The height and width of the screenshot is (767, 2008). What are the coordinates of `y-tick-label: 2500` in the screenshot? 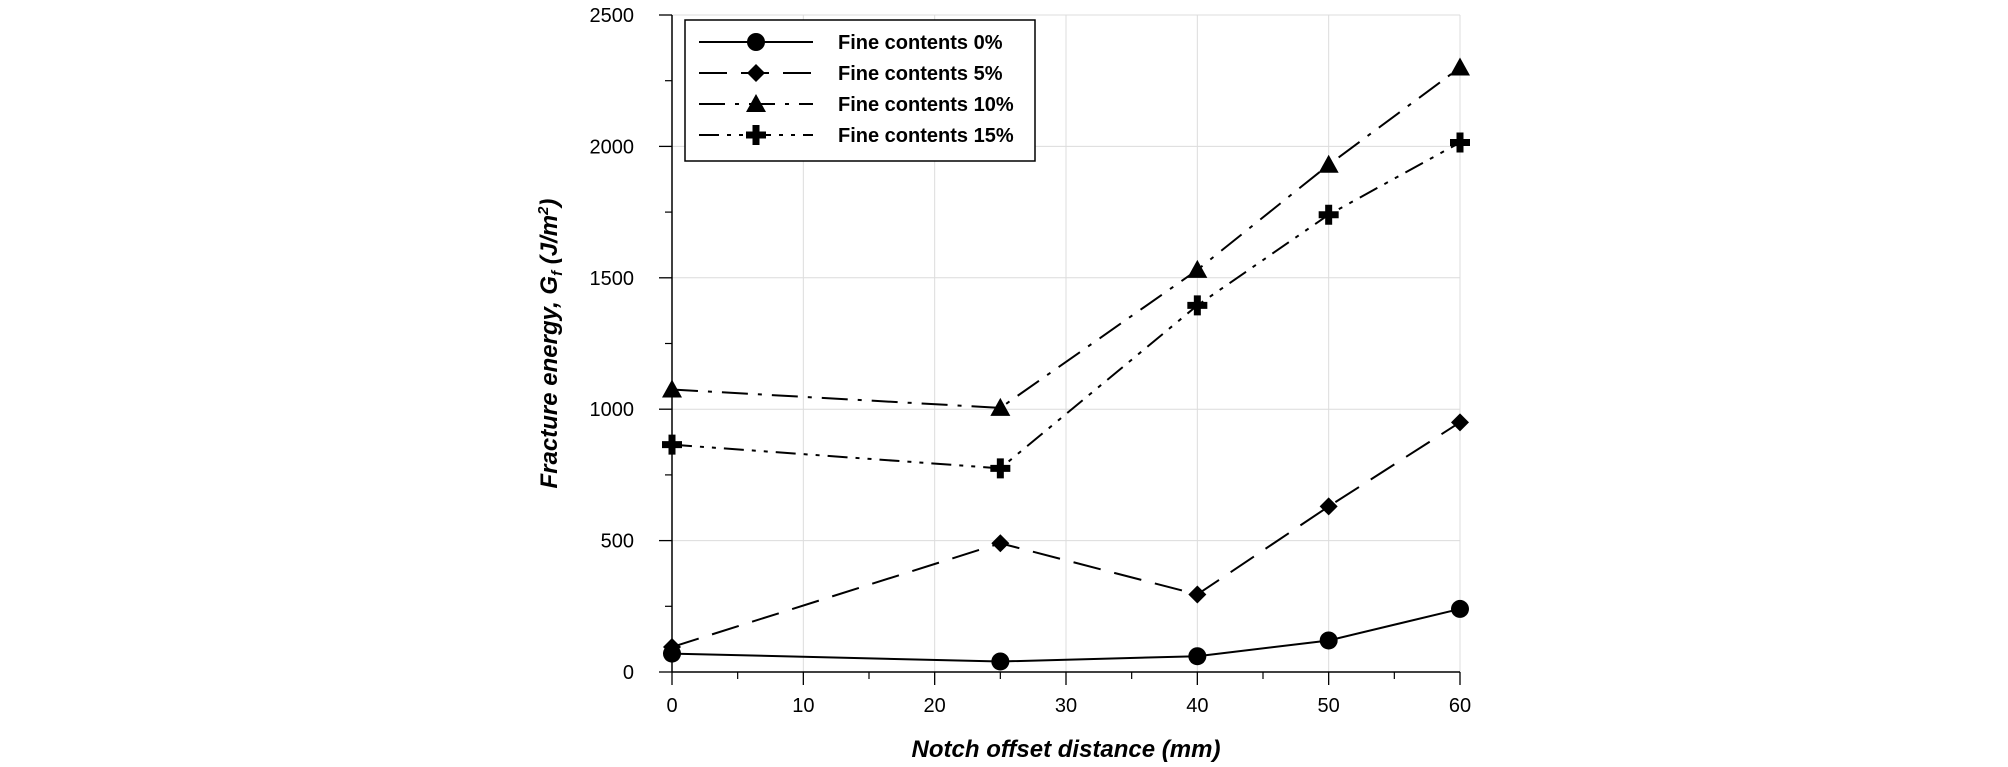 It's located at (612, 16).